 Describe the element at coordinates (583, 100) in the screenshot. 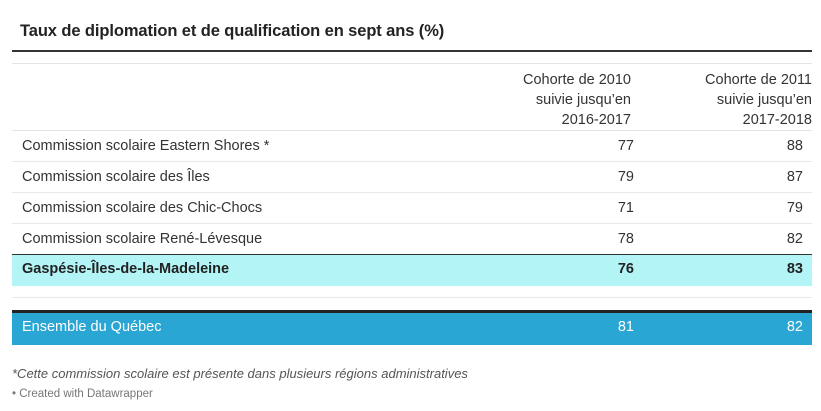

I see `column-header-2010-line-2: suivie jusqu’en` at that location.